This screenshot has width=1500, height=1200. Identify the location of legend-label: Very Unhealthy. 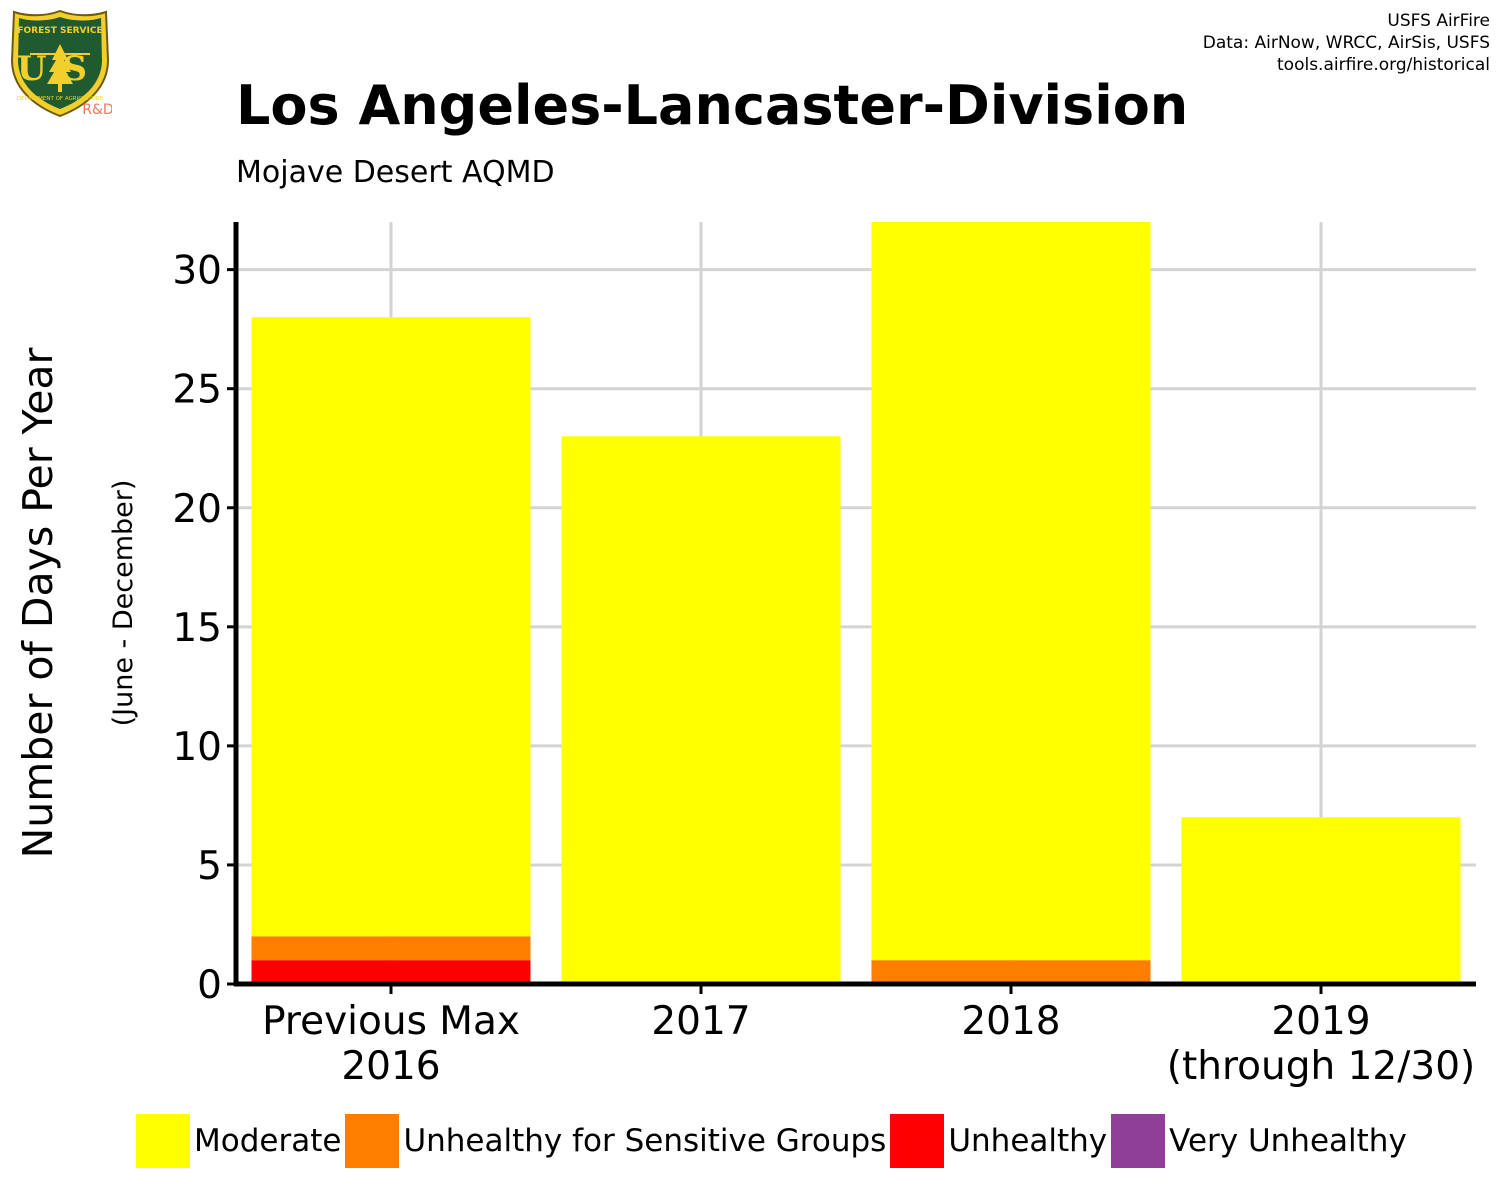
(1288, 1141).